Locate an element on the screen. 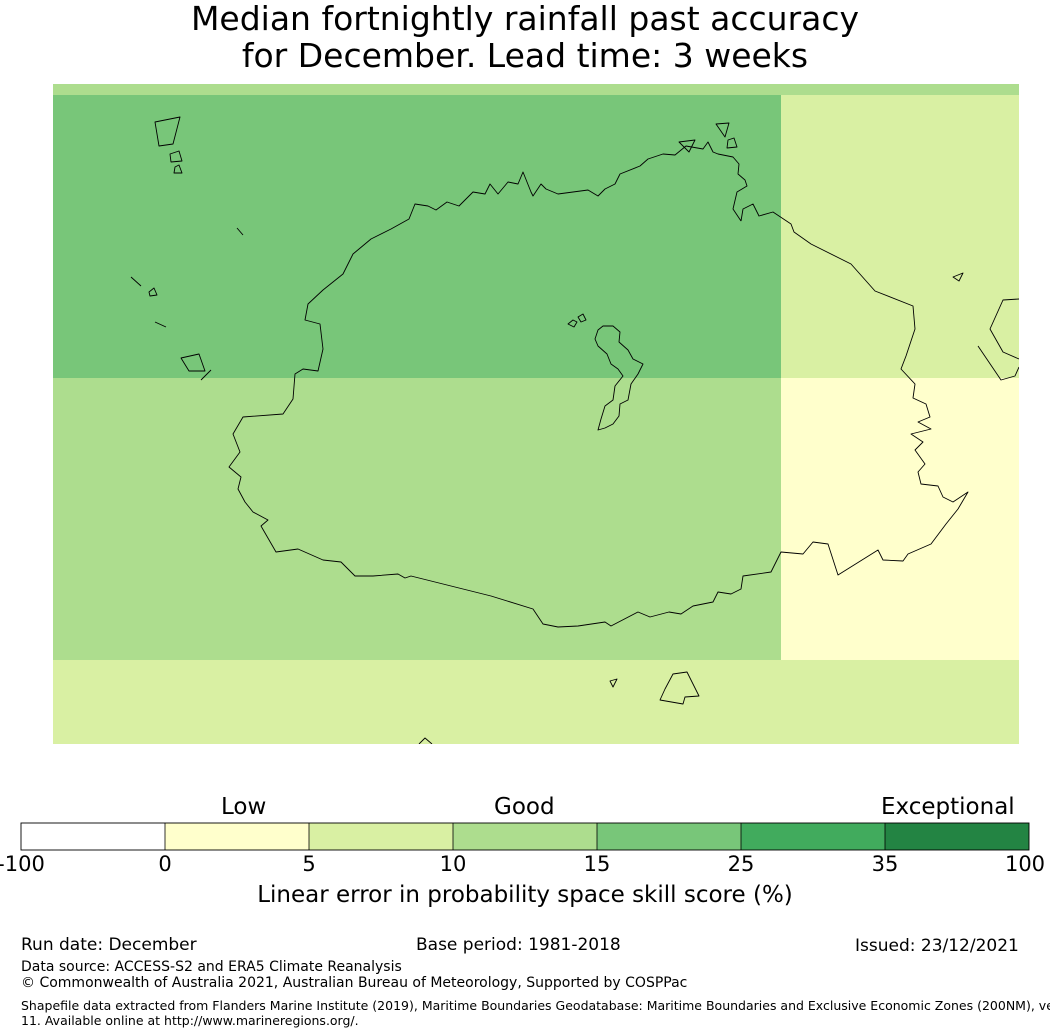 The width and height of the screenshot is (1050, 1035). map-cell-r2-c1 is located at coordinates (900, 702).